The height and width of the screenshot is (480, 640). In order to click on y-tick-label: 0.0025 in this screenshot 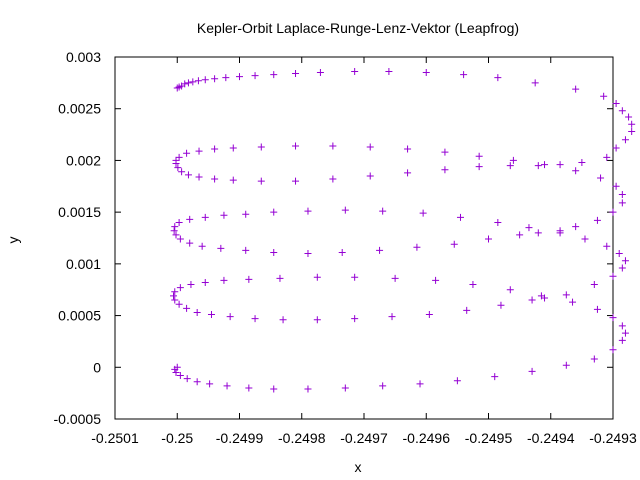, I will do `click(79, 109)`.